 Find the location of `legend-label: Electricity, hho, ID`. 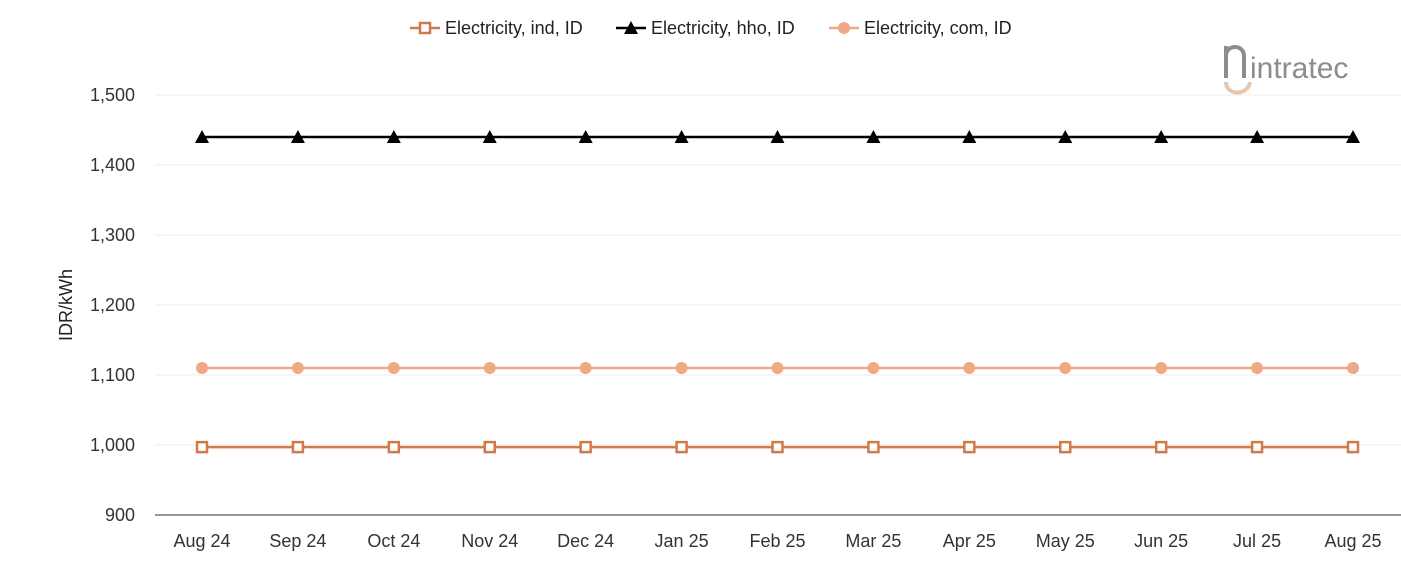

legend-label: Electricity, hho, ID is located at coordinates (723, 28).